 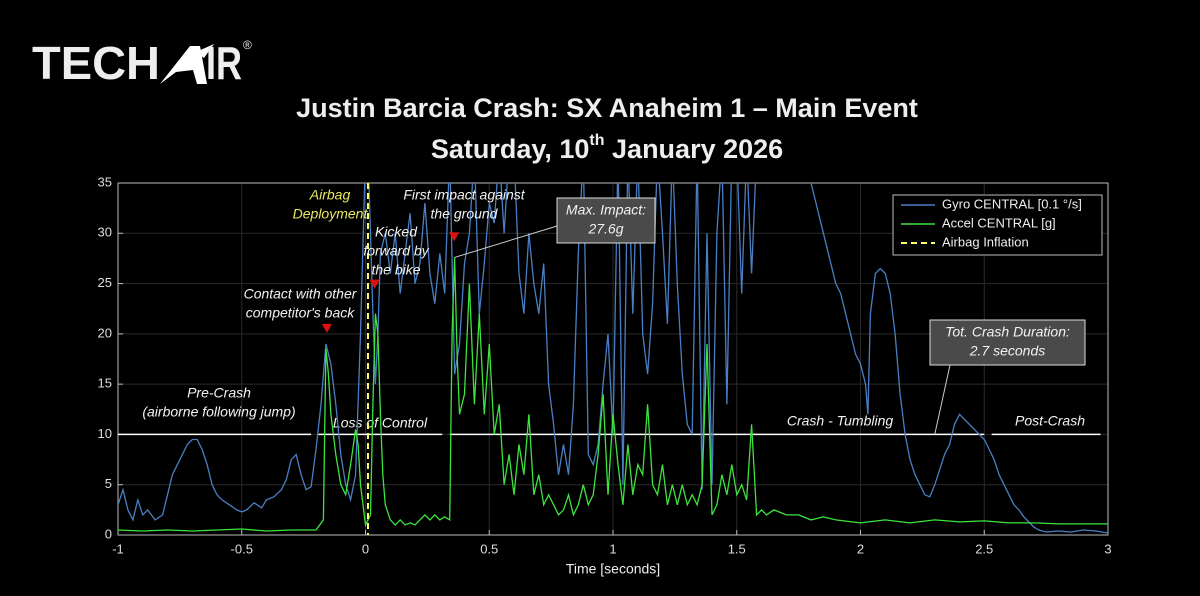 I want to click on logo-text: IR, so click(x=224, y=63).